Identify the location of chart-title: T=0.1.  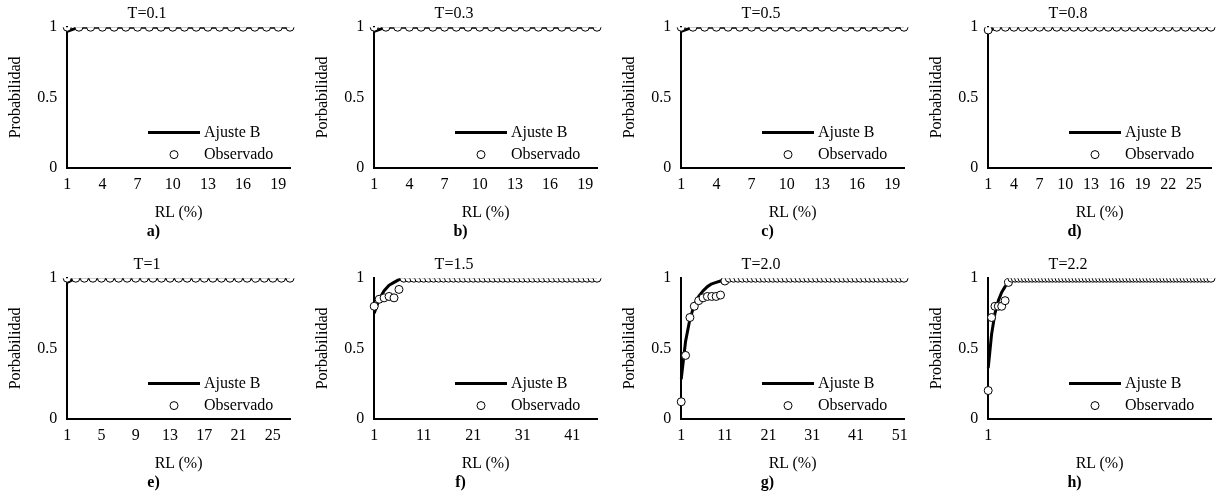
(147, 12).